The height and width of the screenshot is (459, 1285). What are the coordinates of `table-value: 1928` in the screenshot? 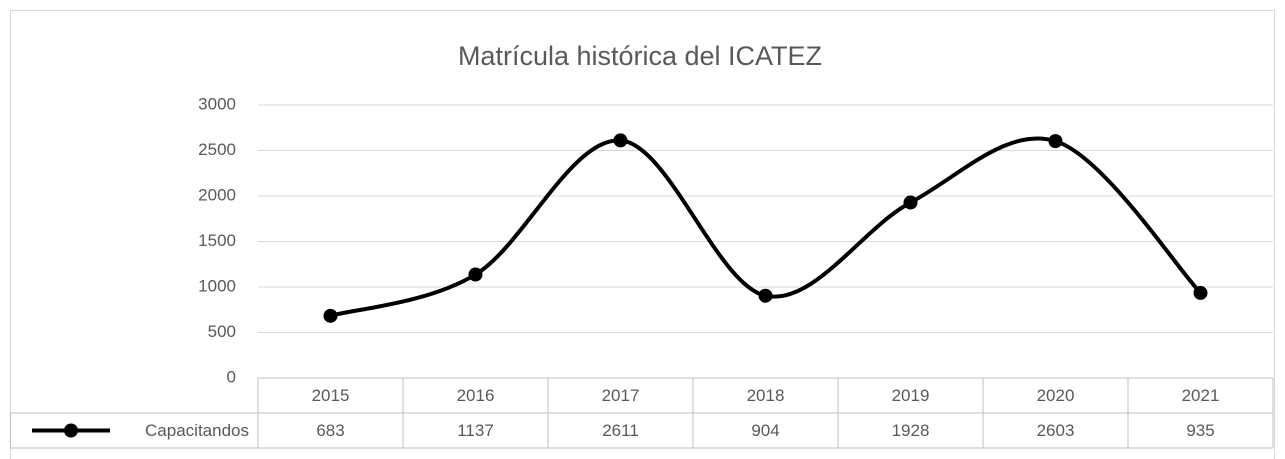 It's located at (911, 430).